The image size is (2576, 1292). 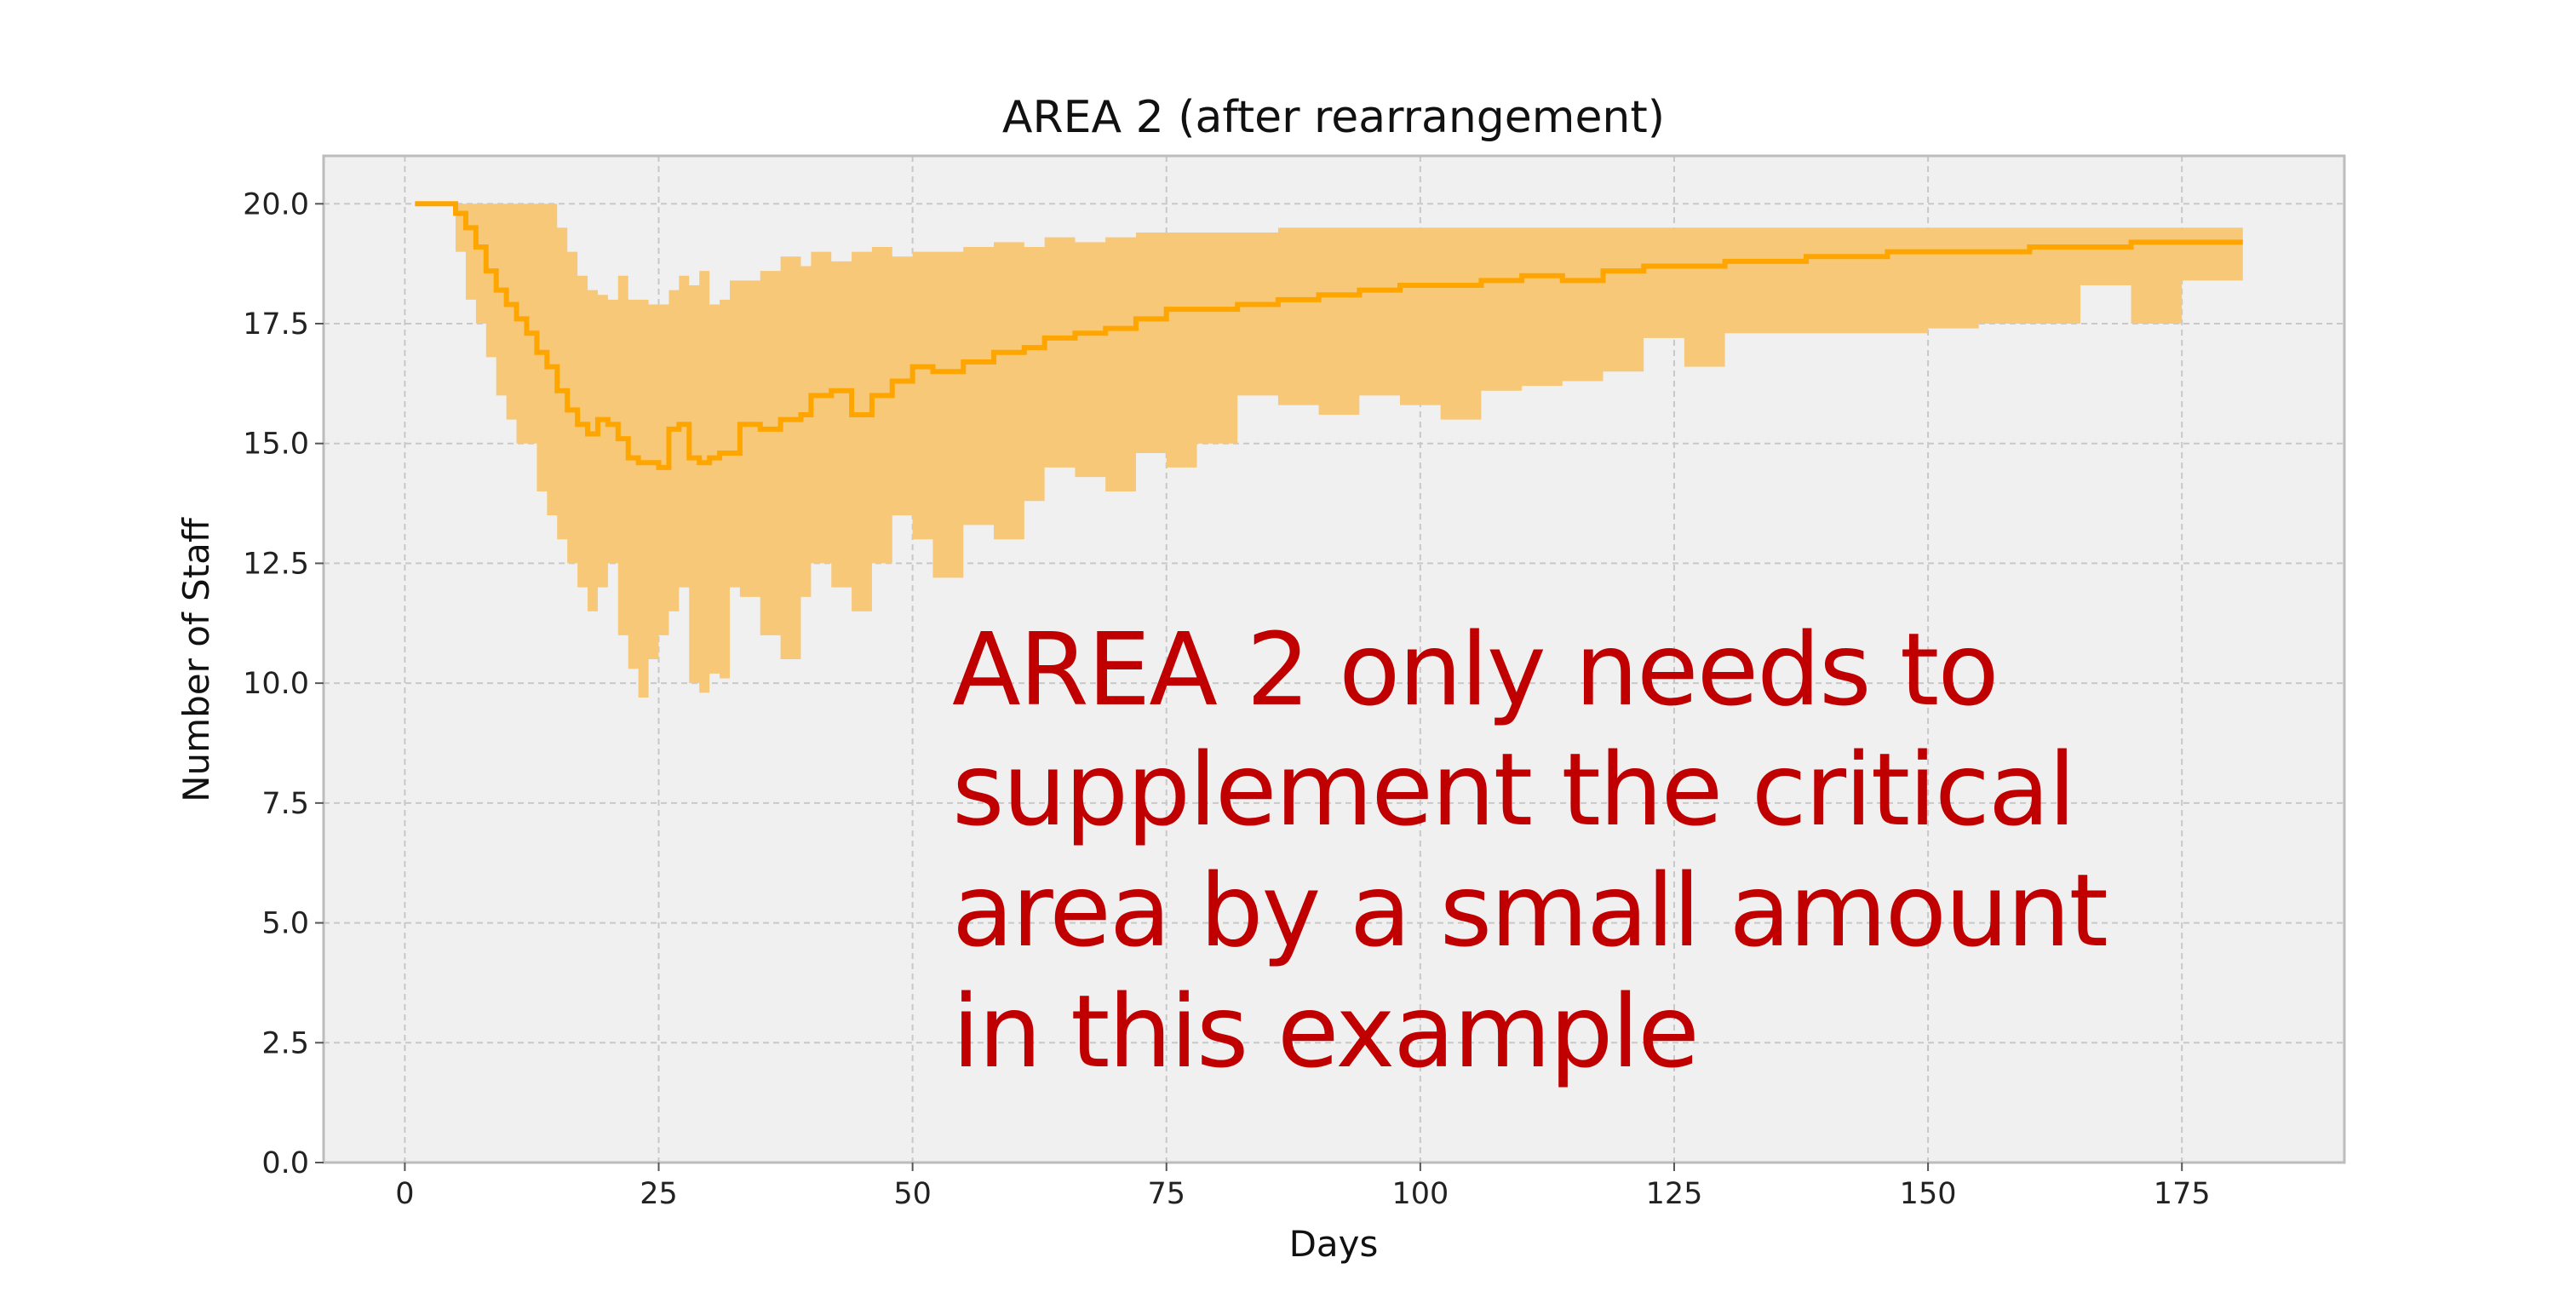 I want to click on median-line, so click(x=1329, y=335).